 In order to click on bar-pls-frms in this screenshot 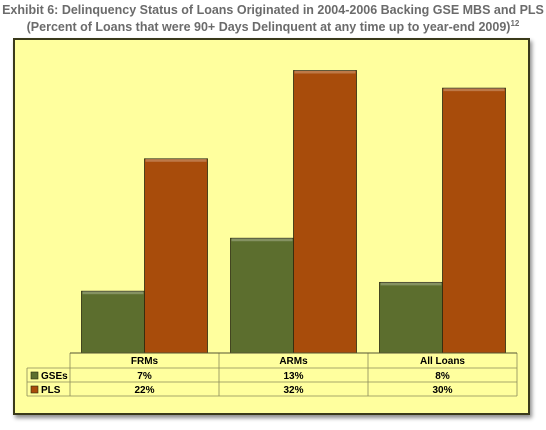, I will do `click(176, 256)`.